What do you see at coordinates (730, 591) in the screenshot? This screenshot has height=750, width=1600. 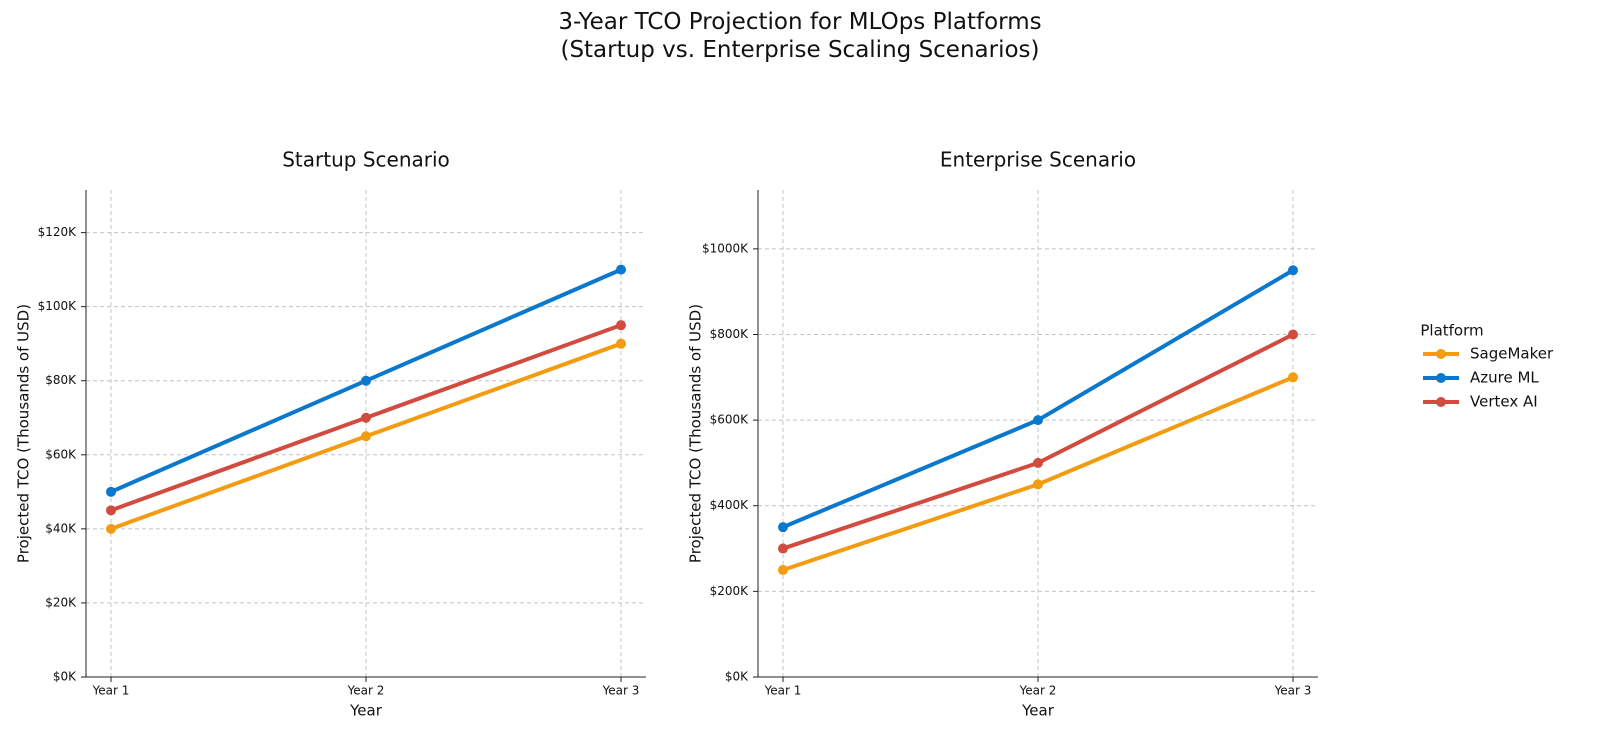 I see `y-tick-label: $200K` at bounding box center [730, 591].